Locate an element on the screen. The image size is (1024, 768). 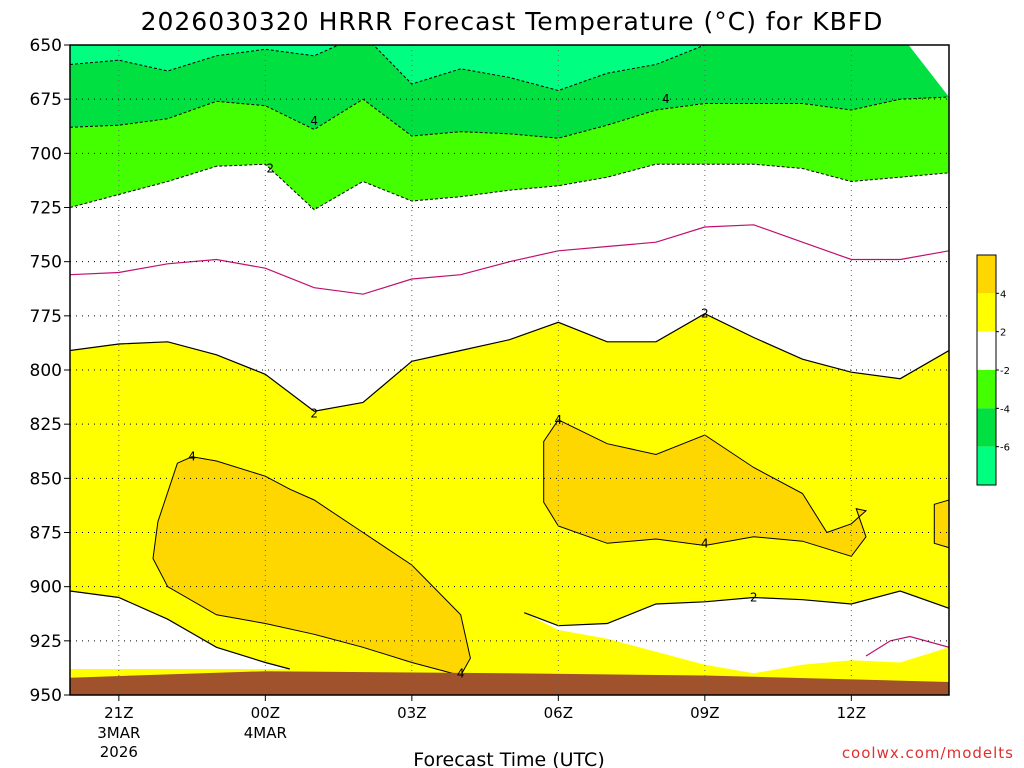
x-tick-label-06Z: 06Z is located at coordinates (558, 713).